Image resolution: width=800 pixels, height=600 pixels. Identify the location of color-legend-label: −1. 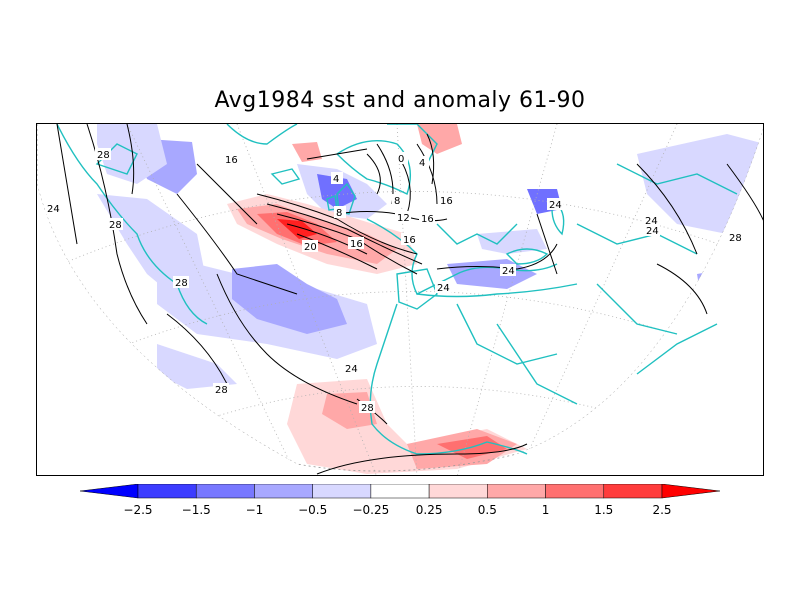
(255, 510).